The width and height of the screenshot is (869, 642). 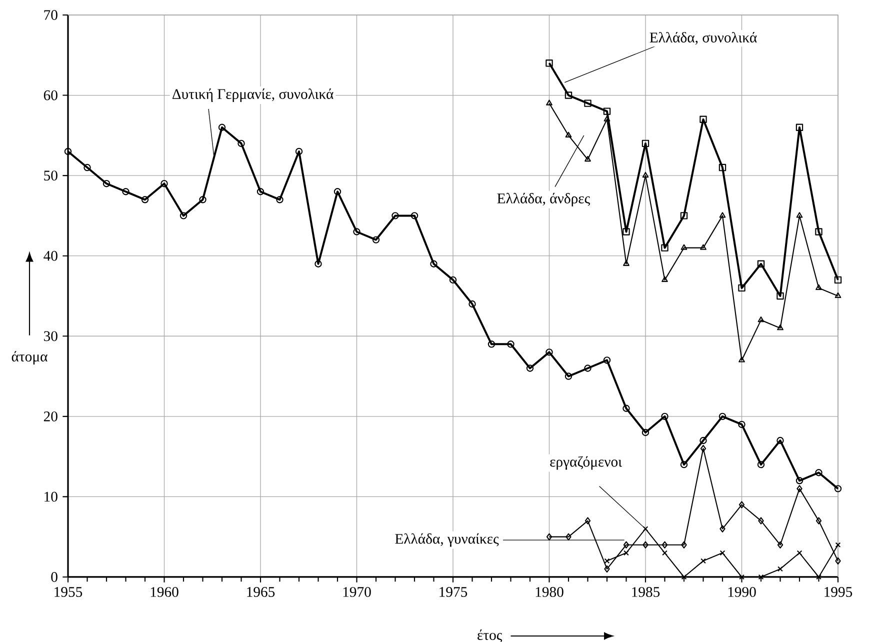 What do you see at coordinates (550, 592) in the screenshot?
I see `x-tick-label: 1980` at bounding box center [550, 592].